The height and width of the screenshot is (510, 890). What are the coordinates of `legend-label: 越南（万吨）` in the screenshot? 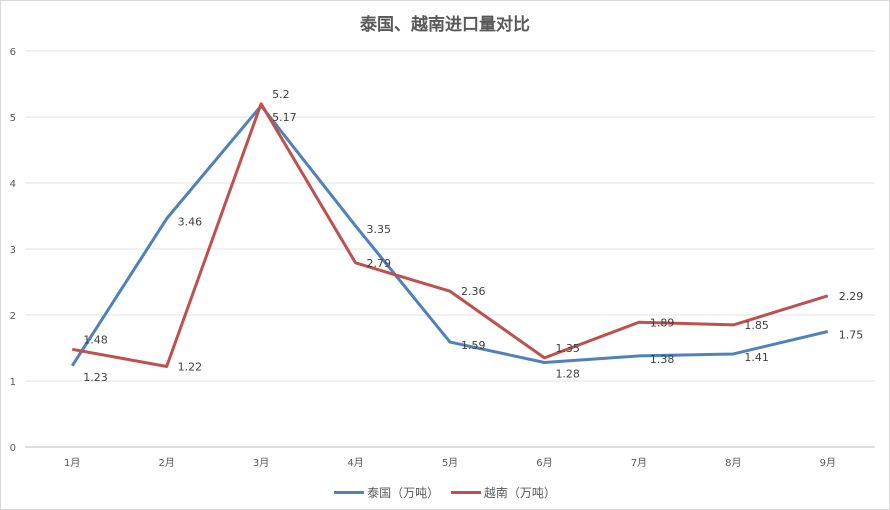 It's located at (519, 493).